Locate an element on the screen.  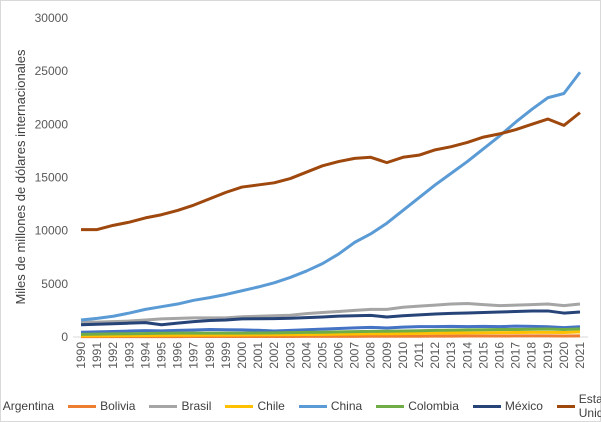
x-tick-label: 2015 is located at coordinates (483, 355).